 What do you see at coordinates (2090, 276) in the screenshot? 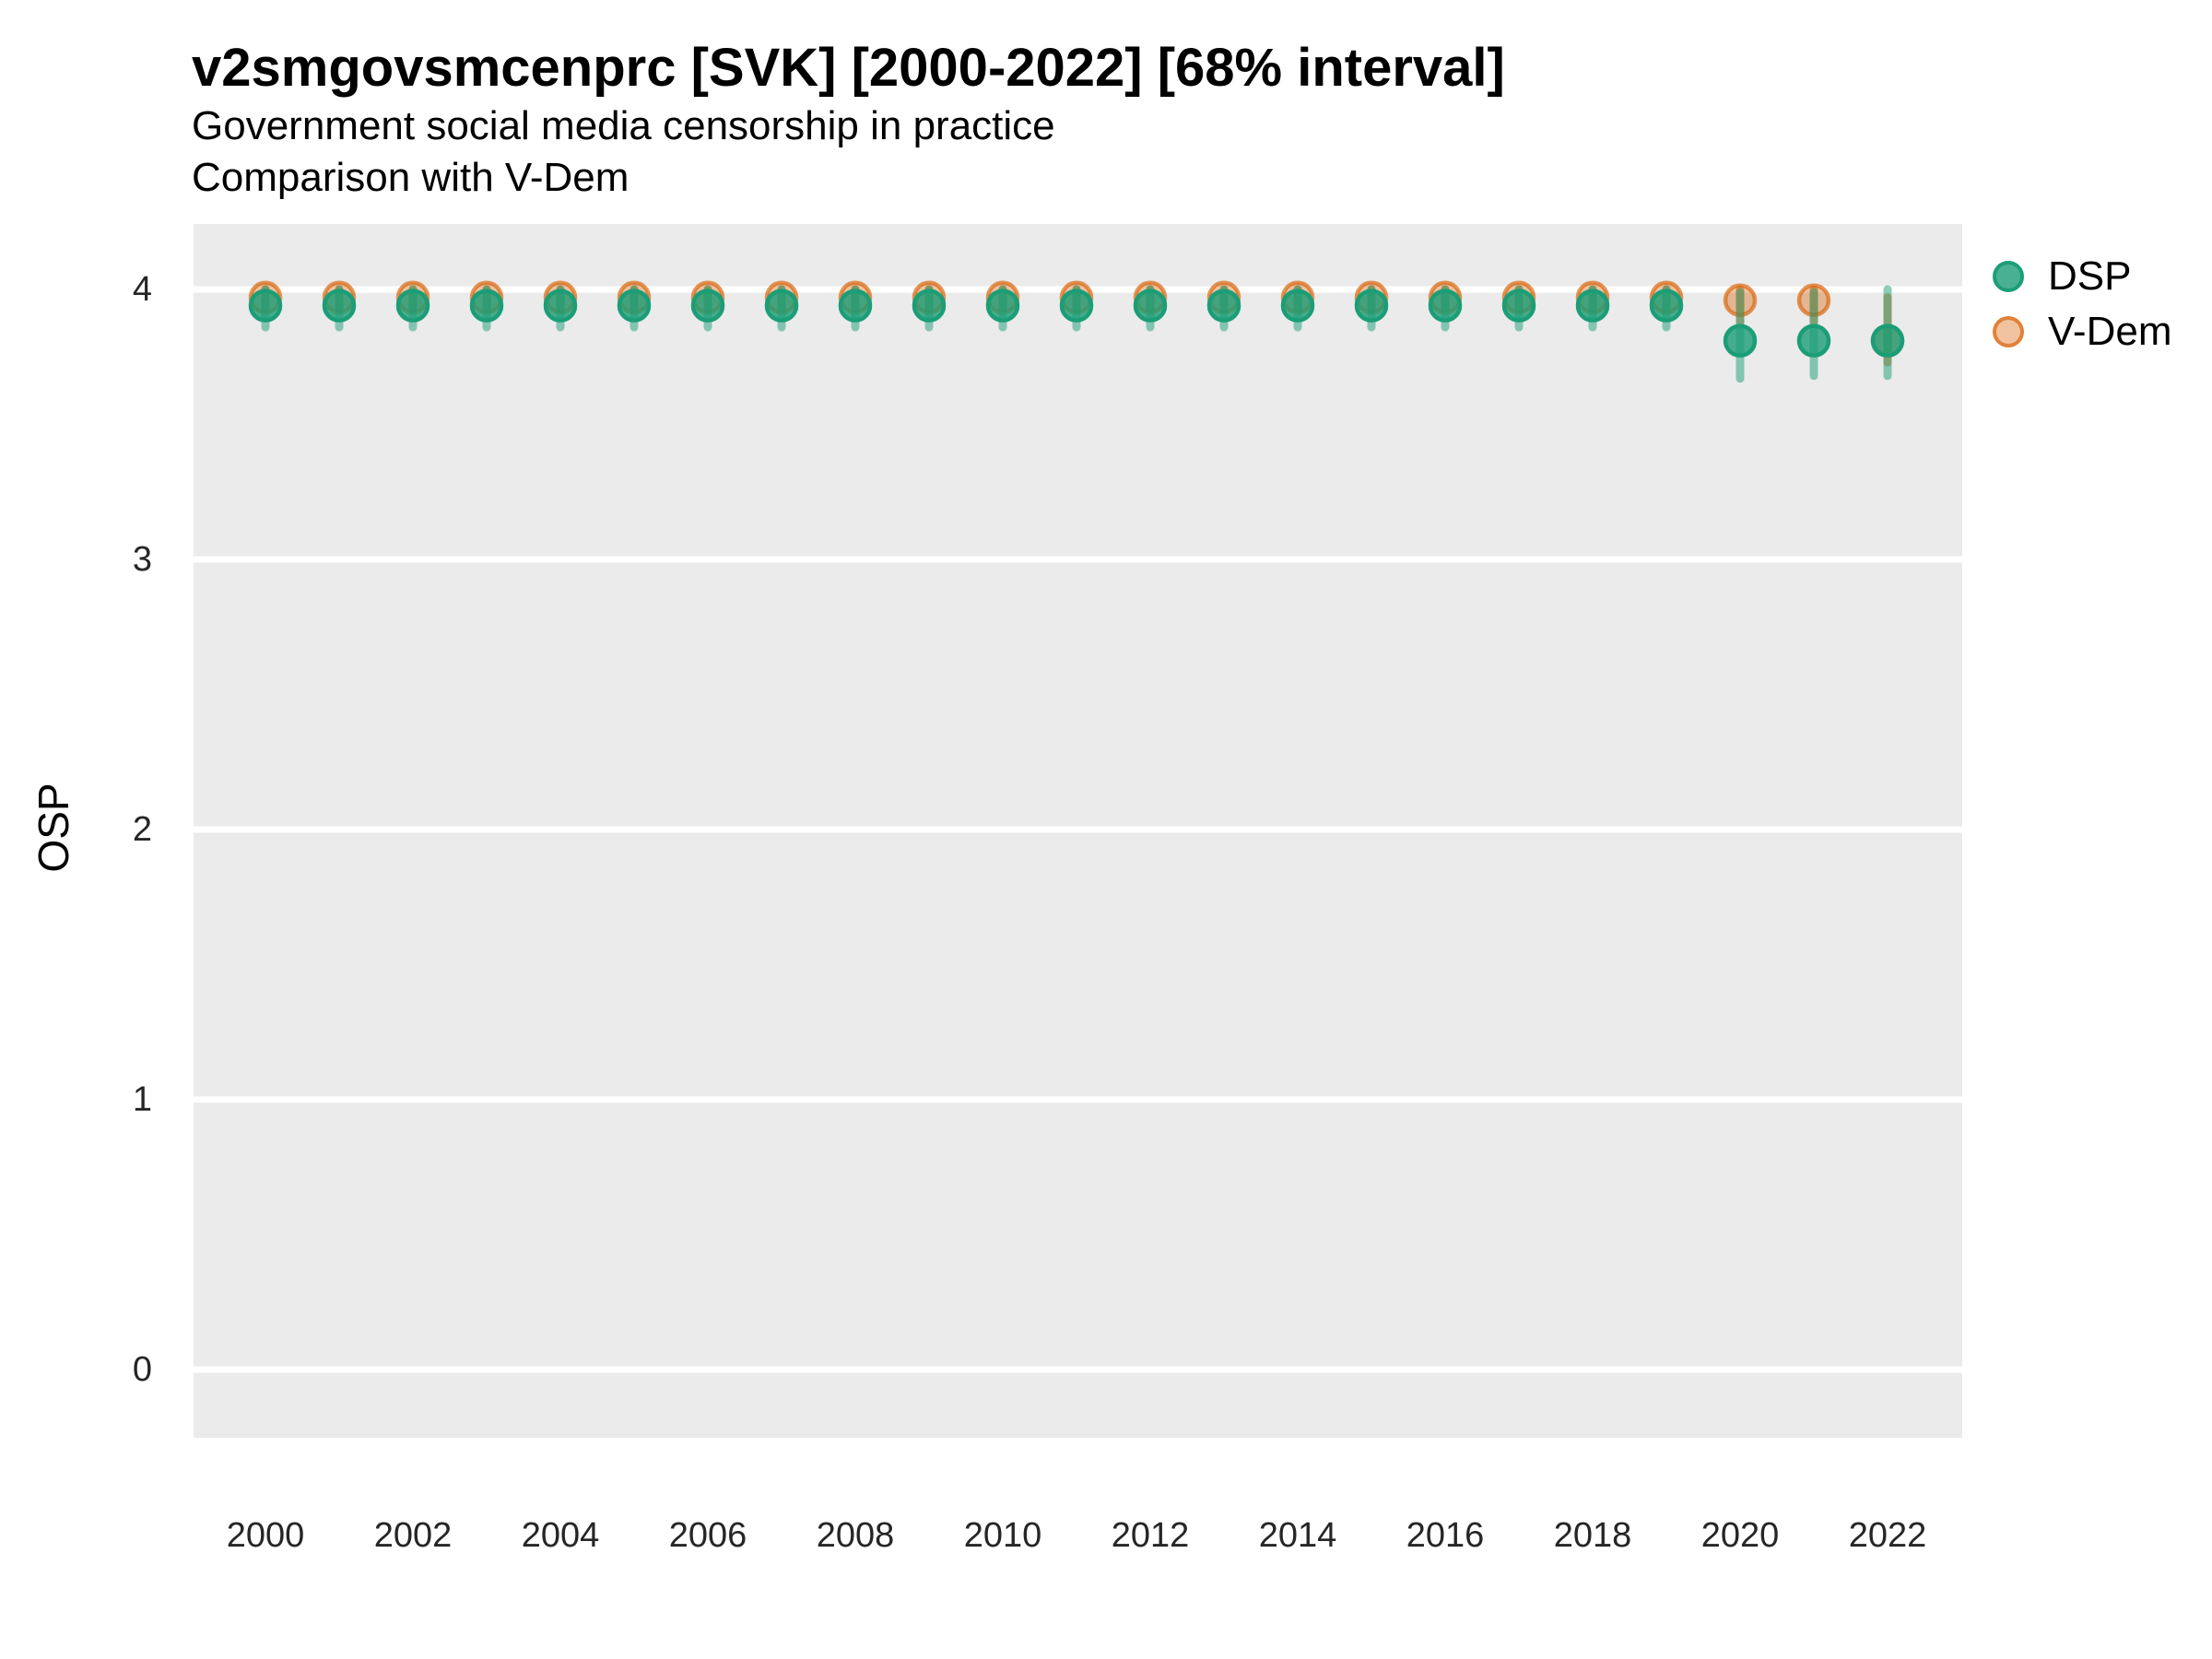
I see `legend-label-dsp: DSP` at bounding box center [2090, 276].